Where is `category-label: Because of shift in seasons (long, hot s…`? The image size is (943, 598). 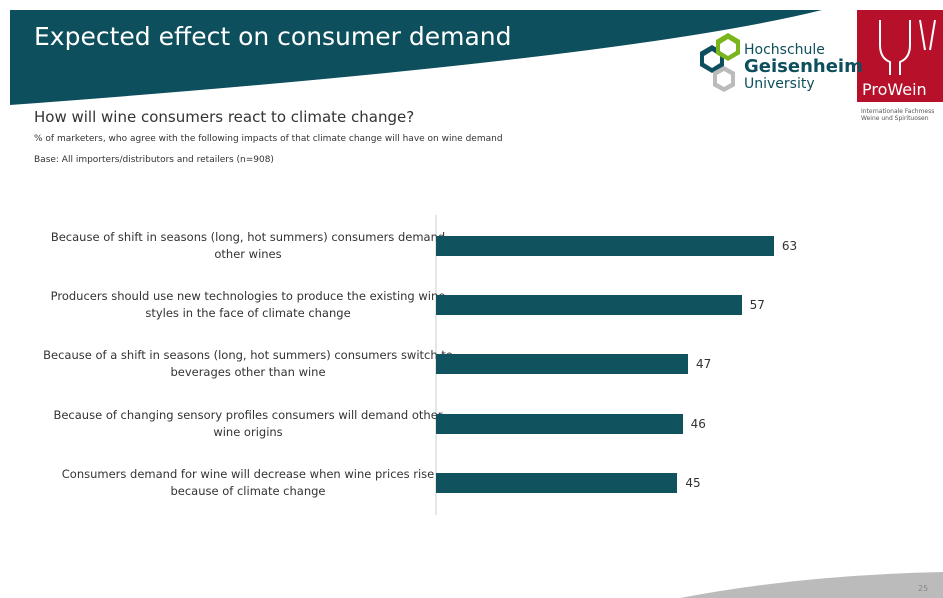 category-label: Because of shift in seasons (long, hot s… is located at coordinates (248, 245).